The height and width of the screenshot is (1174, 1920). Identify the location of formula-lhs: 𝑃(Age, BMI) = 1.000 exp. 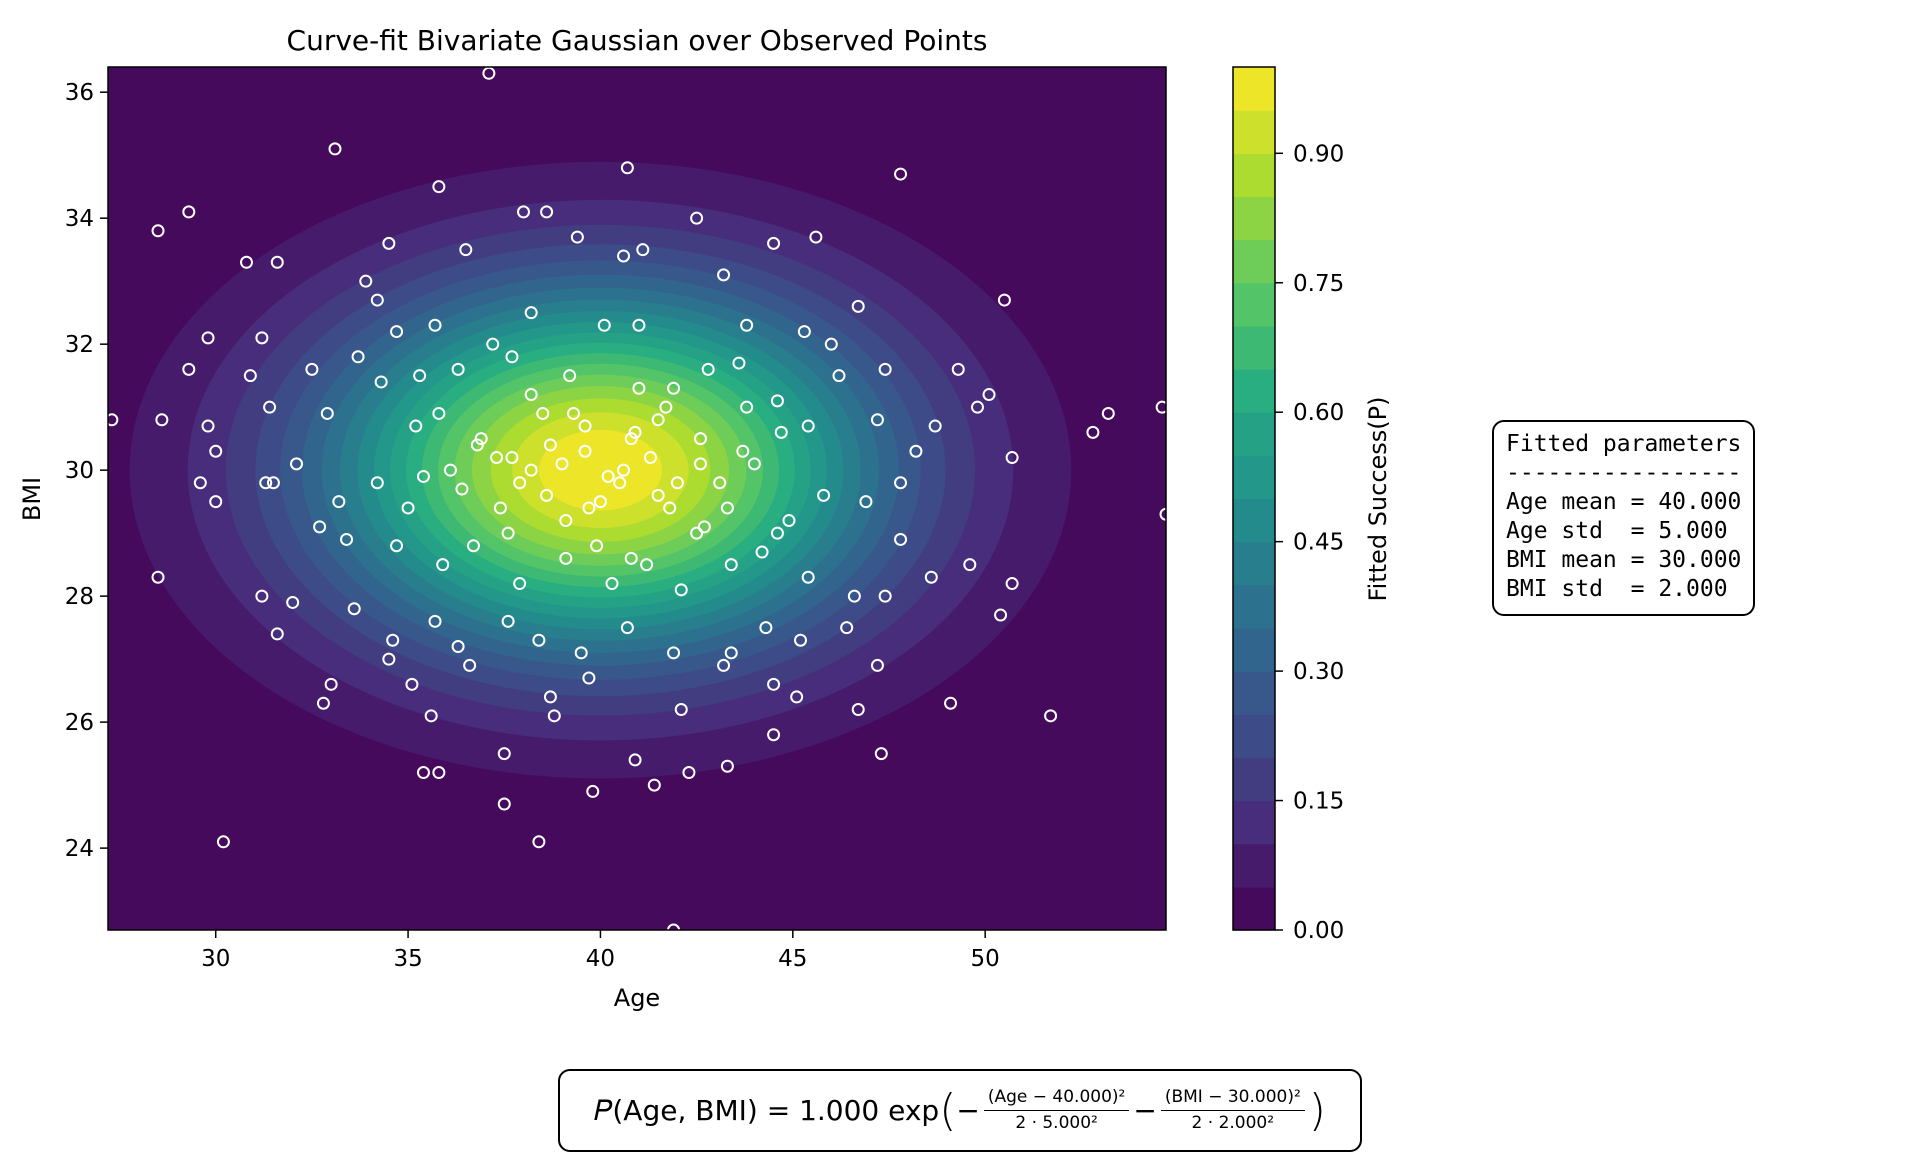
(767, 1110).